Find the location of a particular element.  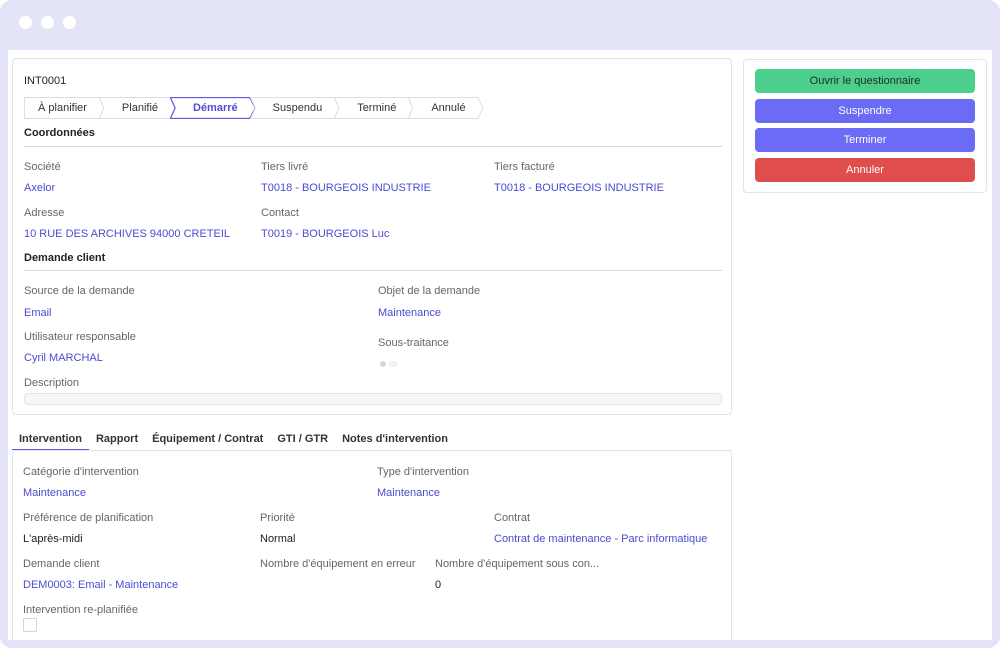

record-reference: INT0001 is located at coordinates (45, 81).